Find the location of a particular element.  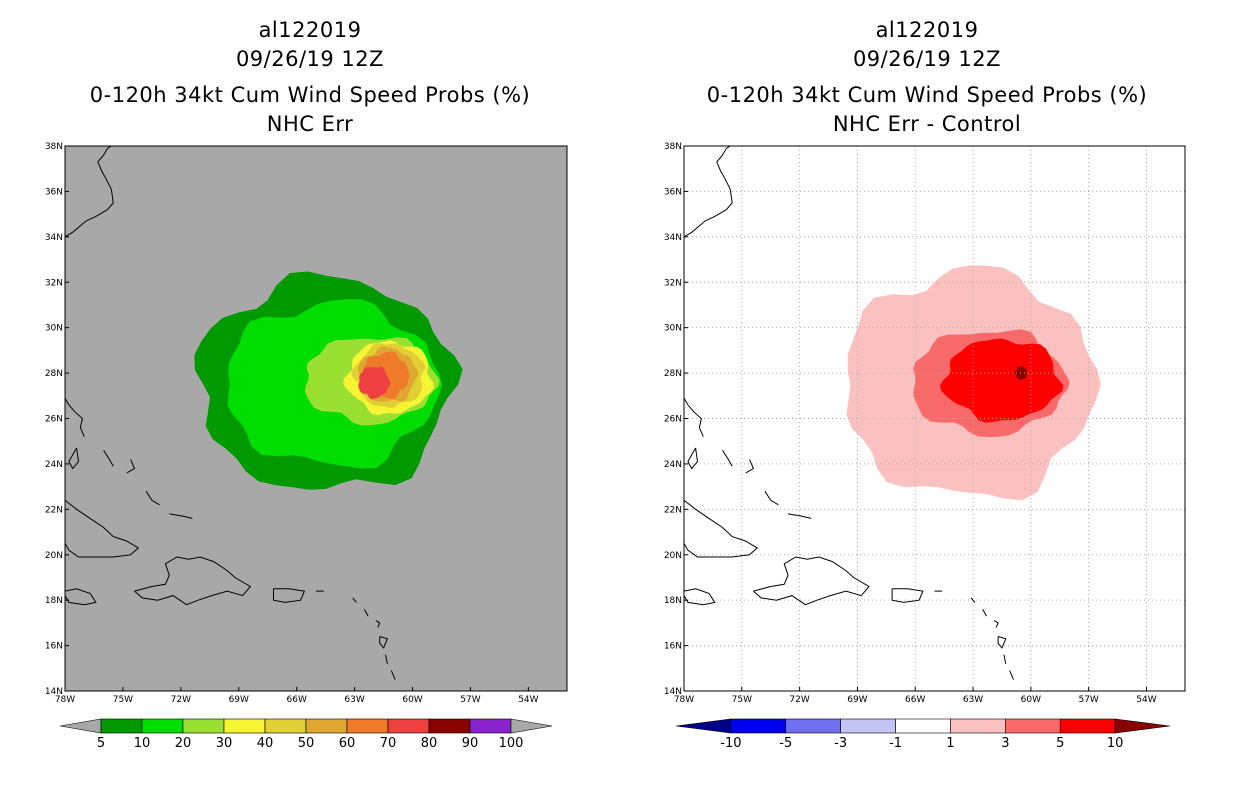

y-tick-label-14N: 14N is located at coordinates (673, 692).